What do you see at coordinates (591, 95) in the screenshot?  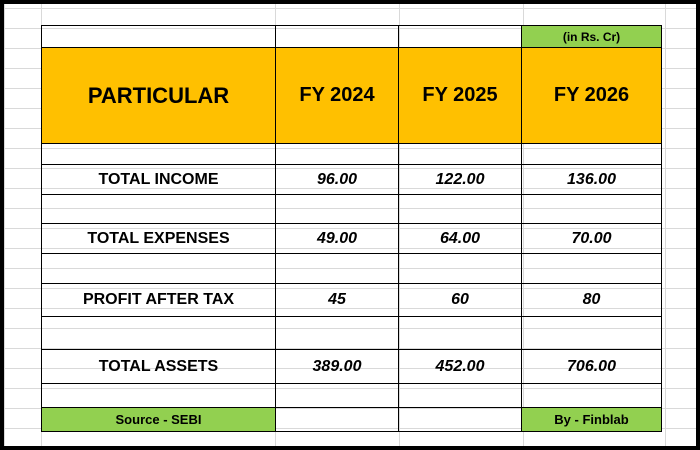 I see `header-year-fy2026: FY 2026` at bounding box center [591, 95].